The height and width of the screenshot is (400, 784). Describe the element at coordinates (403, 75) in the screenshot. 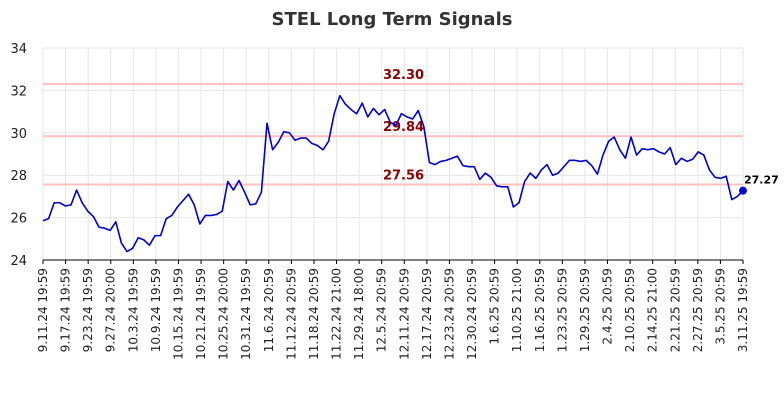

I see `level-label: 32.30` at that location.